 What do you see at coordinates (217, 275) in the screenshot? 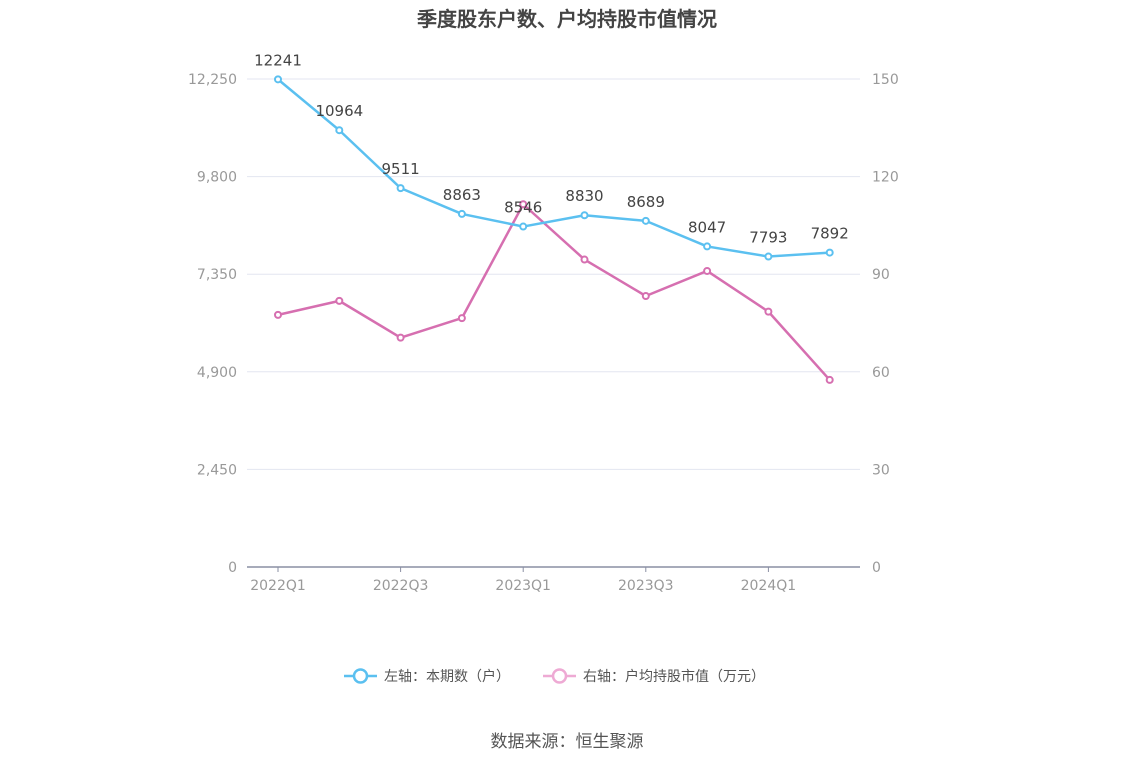
I see `y-left-tick-label: 7,350` at bounding box center [217, 275].